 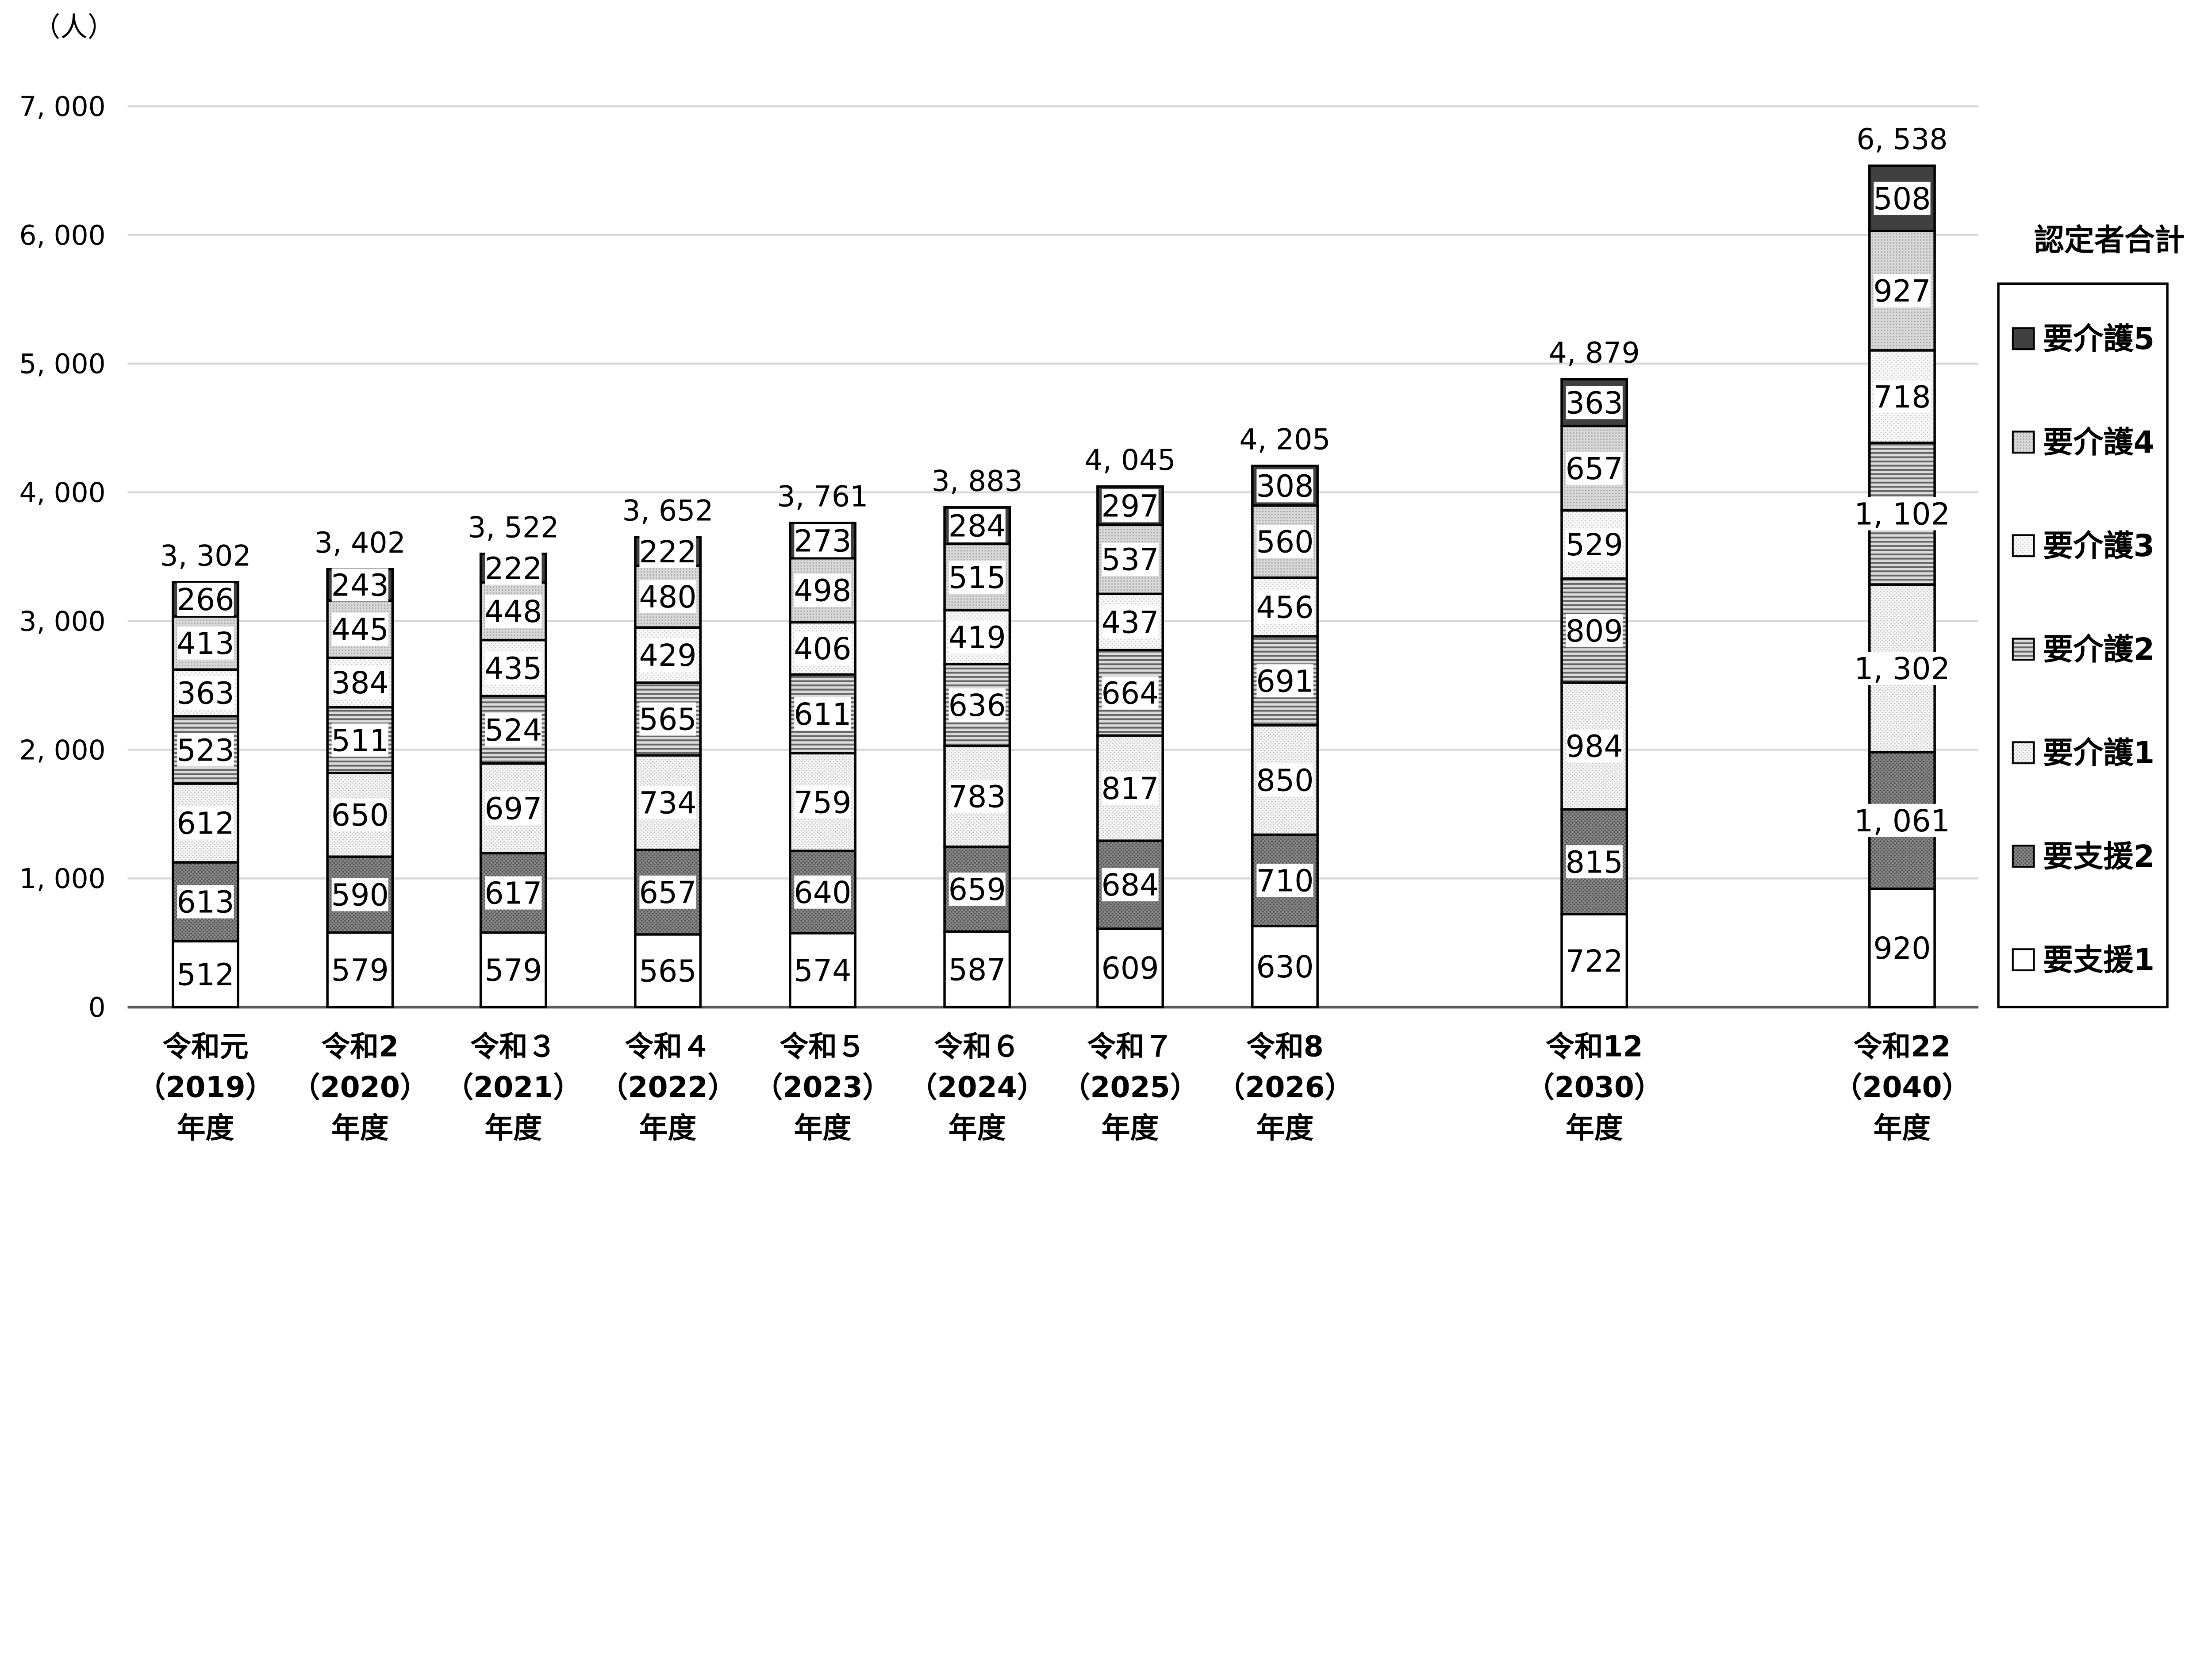 I want to click on data-label: 630, so click(x=1284, y=967).